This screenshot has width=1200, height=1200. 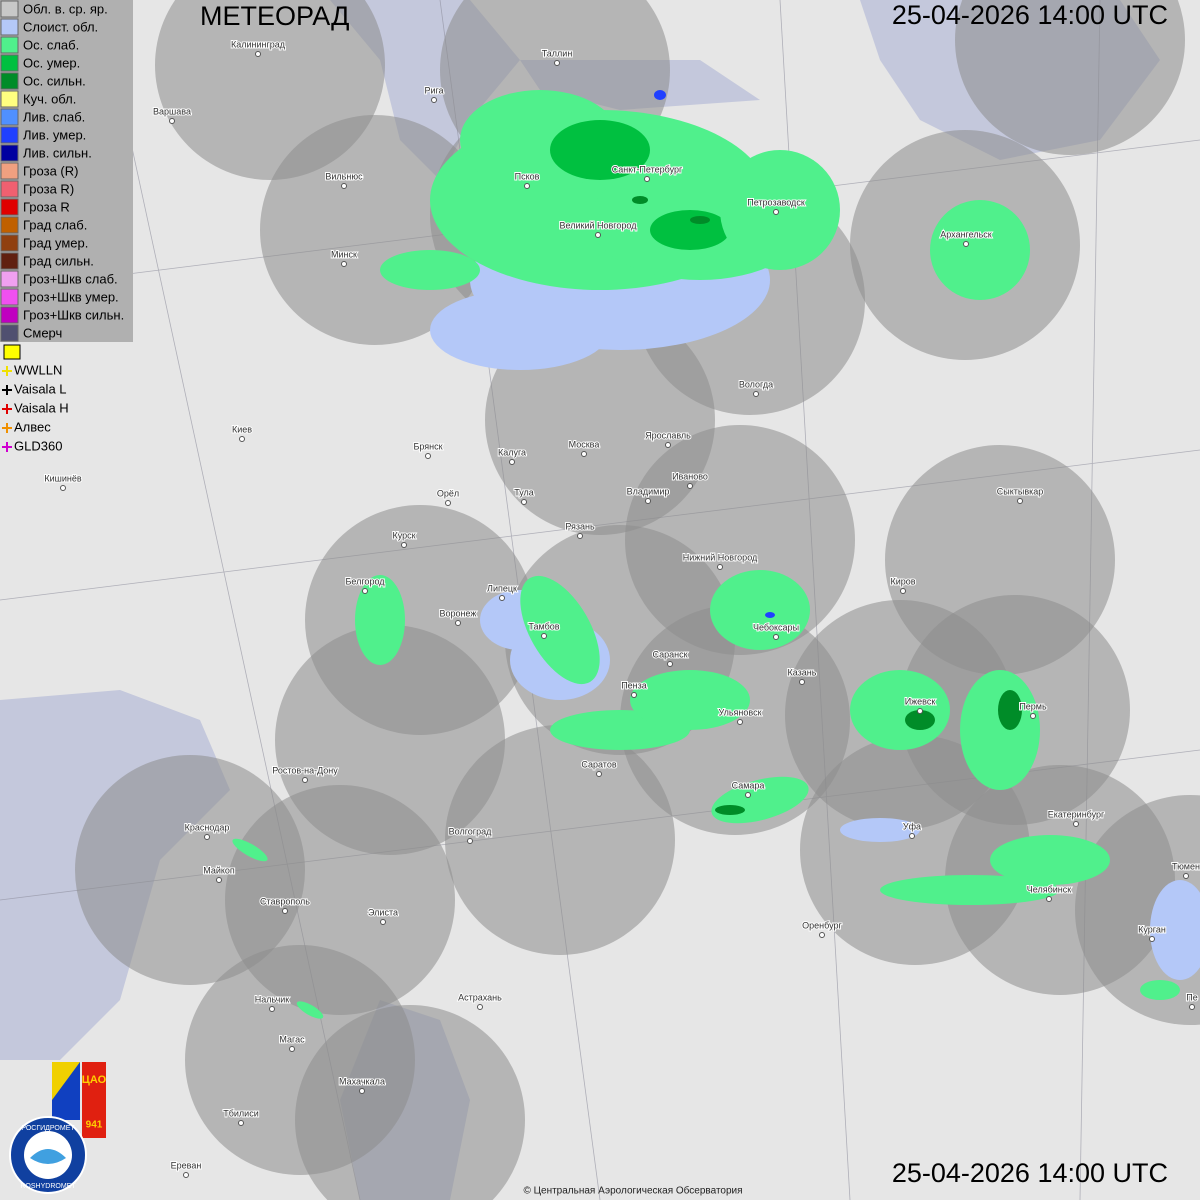 I want to click on lightning-label: GLD360, so click(x=38, y=445).